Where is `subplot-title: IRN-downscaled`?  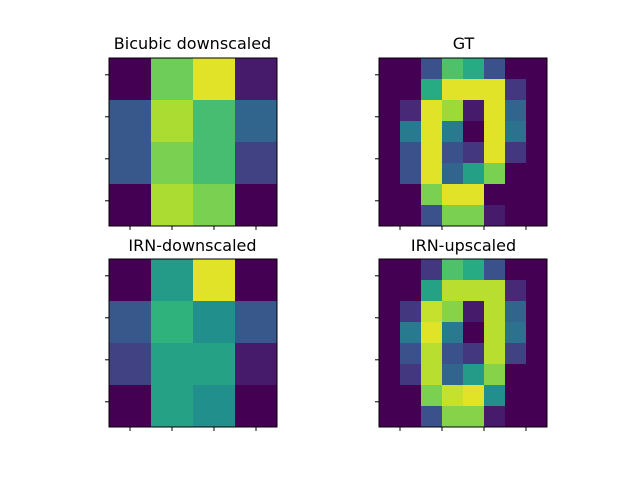
subplot-title: IRN-downscaled is located at coordinates (192, 245).